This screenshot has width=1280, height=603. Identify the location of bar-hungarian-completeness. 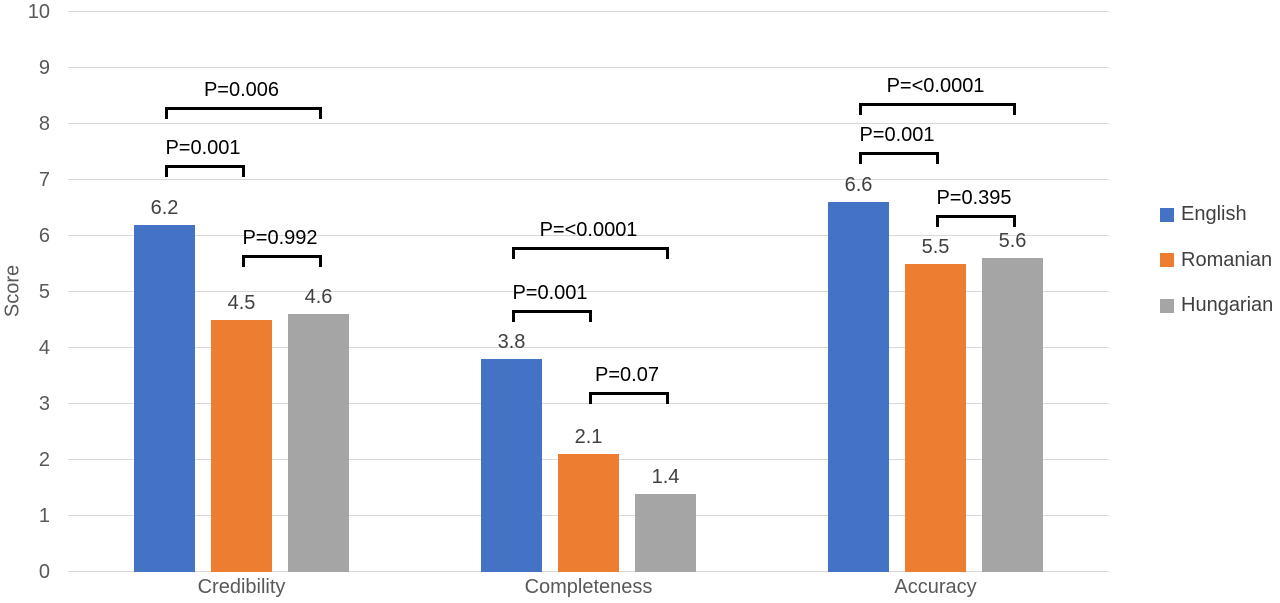
(665, 532).